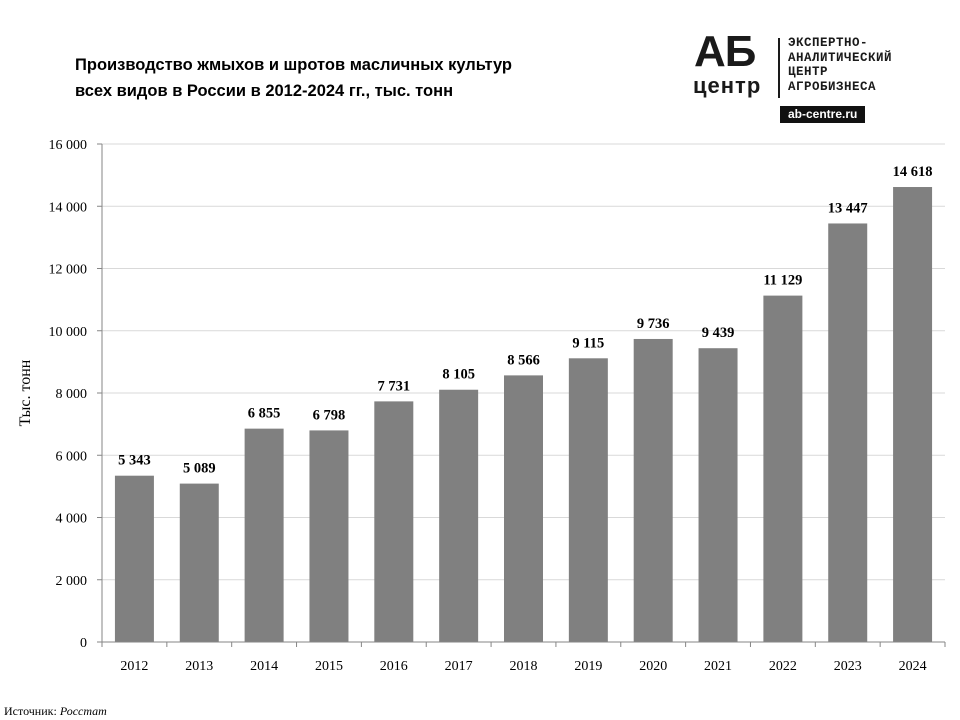 The width and height of the screenshot is (960, 720). Describe the element at coordinates (68, 270) in the screenshot. I see `y-tick-label: 12 000` at that location.